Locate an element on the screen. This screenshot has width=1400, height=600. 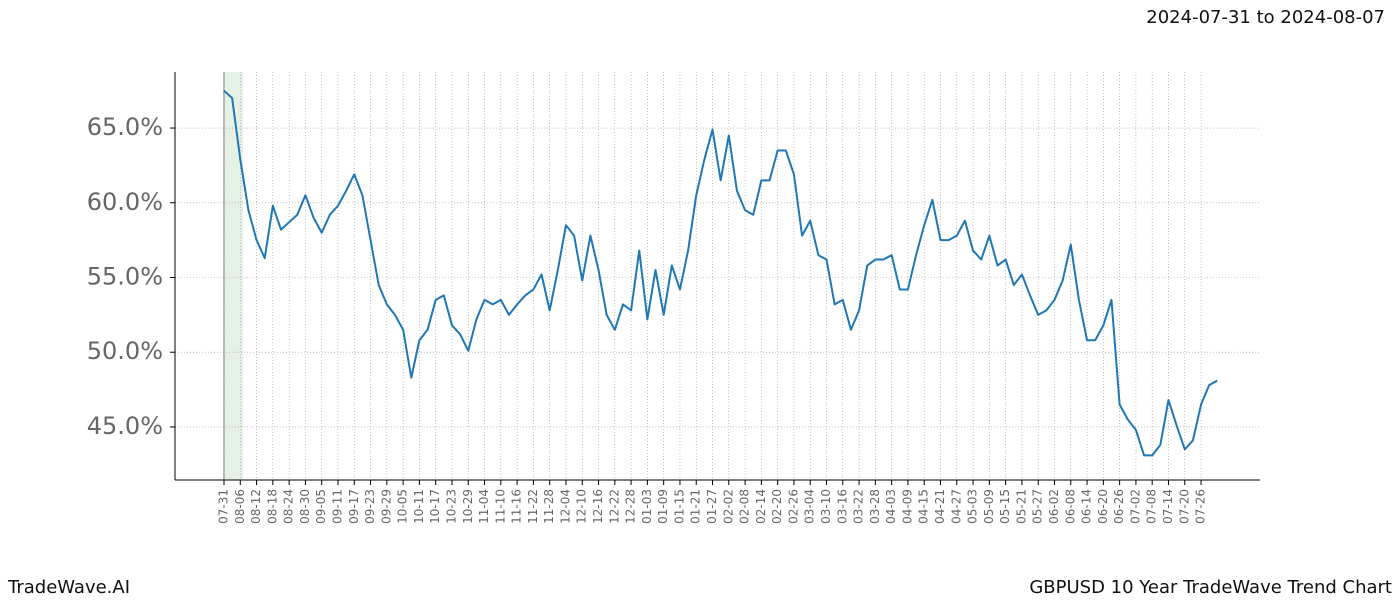
x-tick-label: 03-28 is located at coordinates (875, 506).